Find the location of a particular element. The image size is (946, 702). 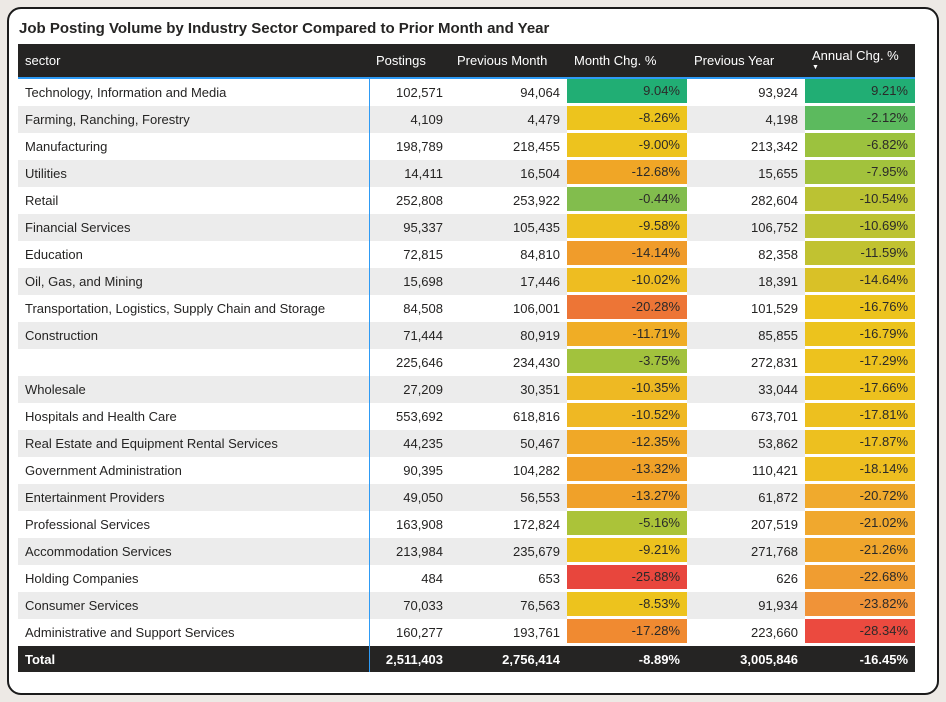

sector-cell: Hospitals and Health Care is located at coordinates (194, 416).